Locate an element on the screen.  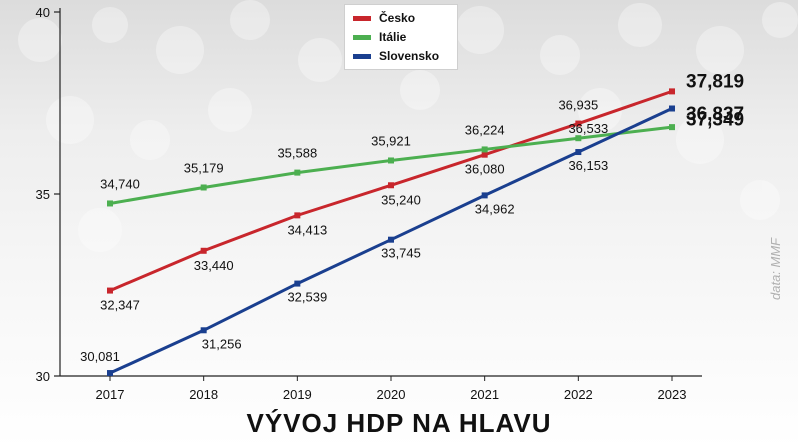
data-label-slovensko: 33,745 is located at coordinates (401, 253).